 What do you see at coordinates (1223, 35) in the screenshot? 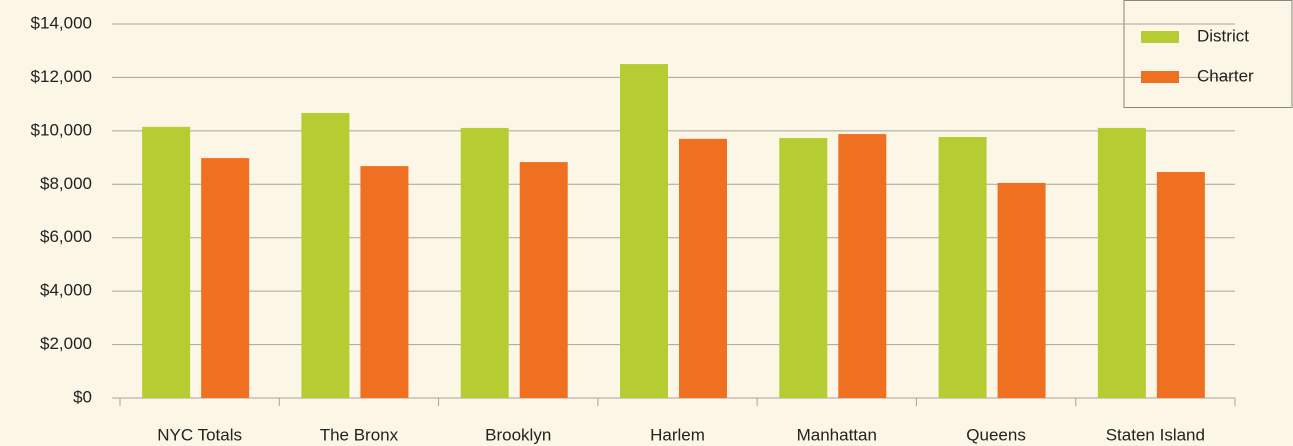
I see `legend-label: District` at bounding box center [1223, 35].